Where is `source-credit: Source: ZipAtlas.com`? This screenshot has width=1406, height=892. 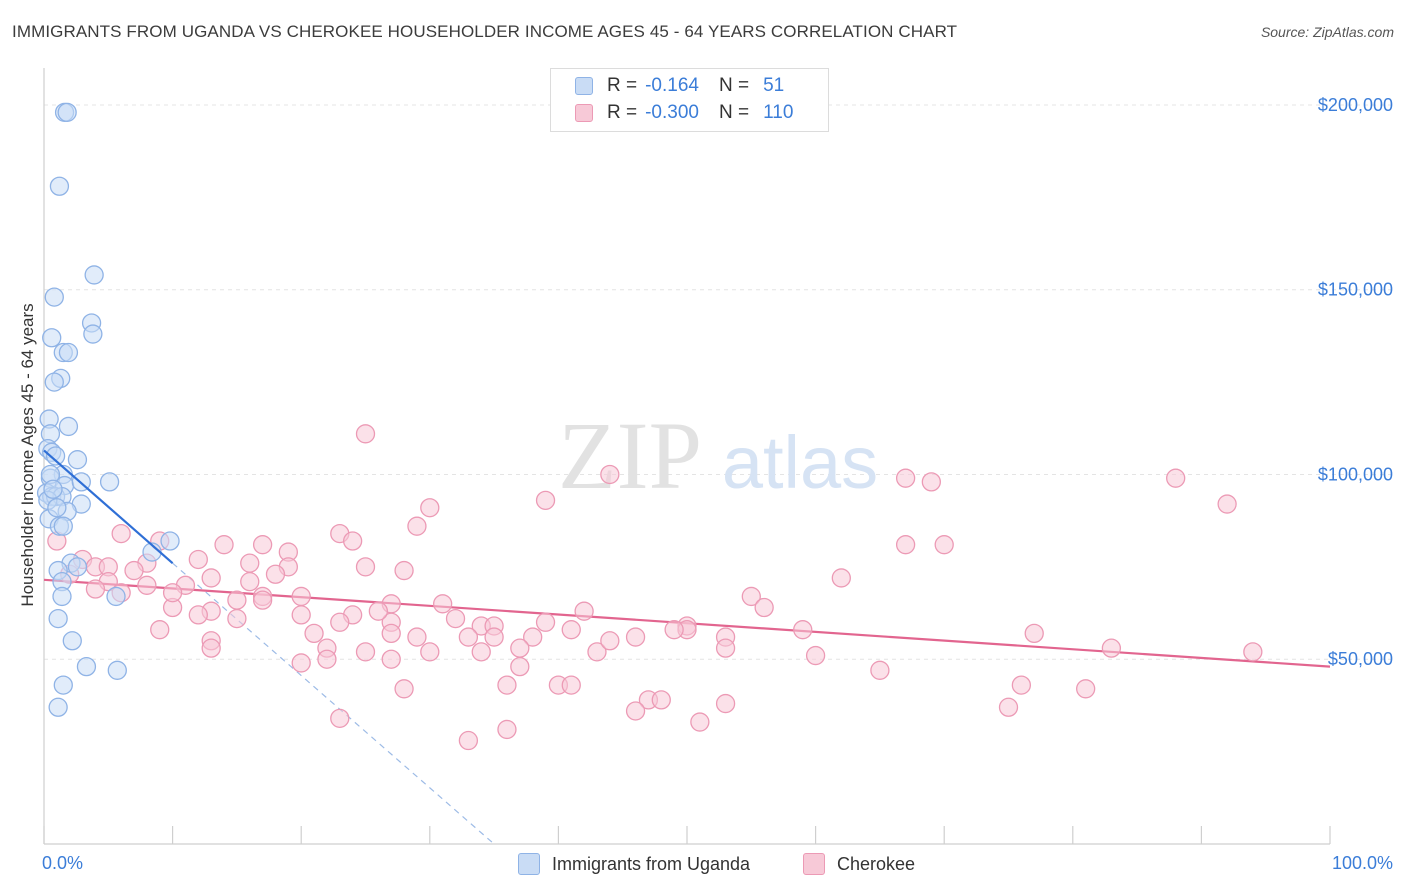
source-credit: Source: ZipAtlas.com is located at coordinates (1327, 32).